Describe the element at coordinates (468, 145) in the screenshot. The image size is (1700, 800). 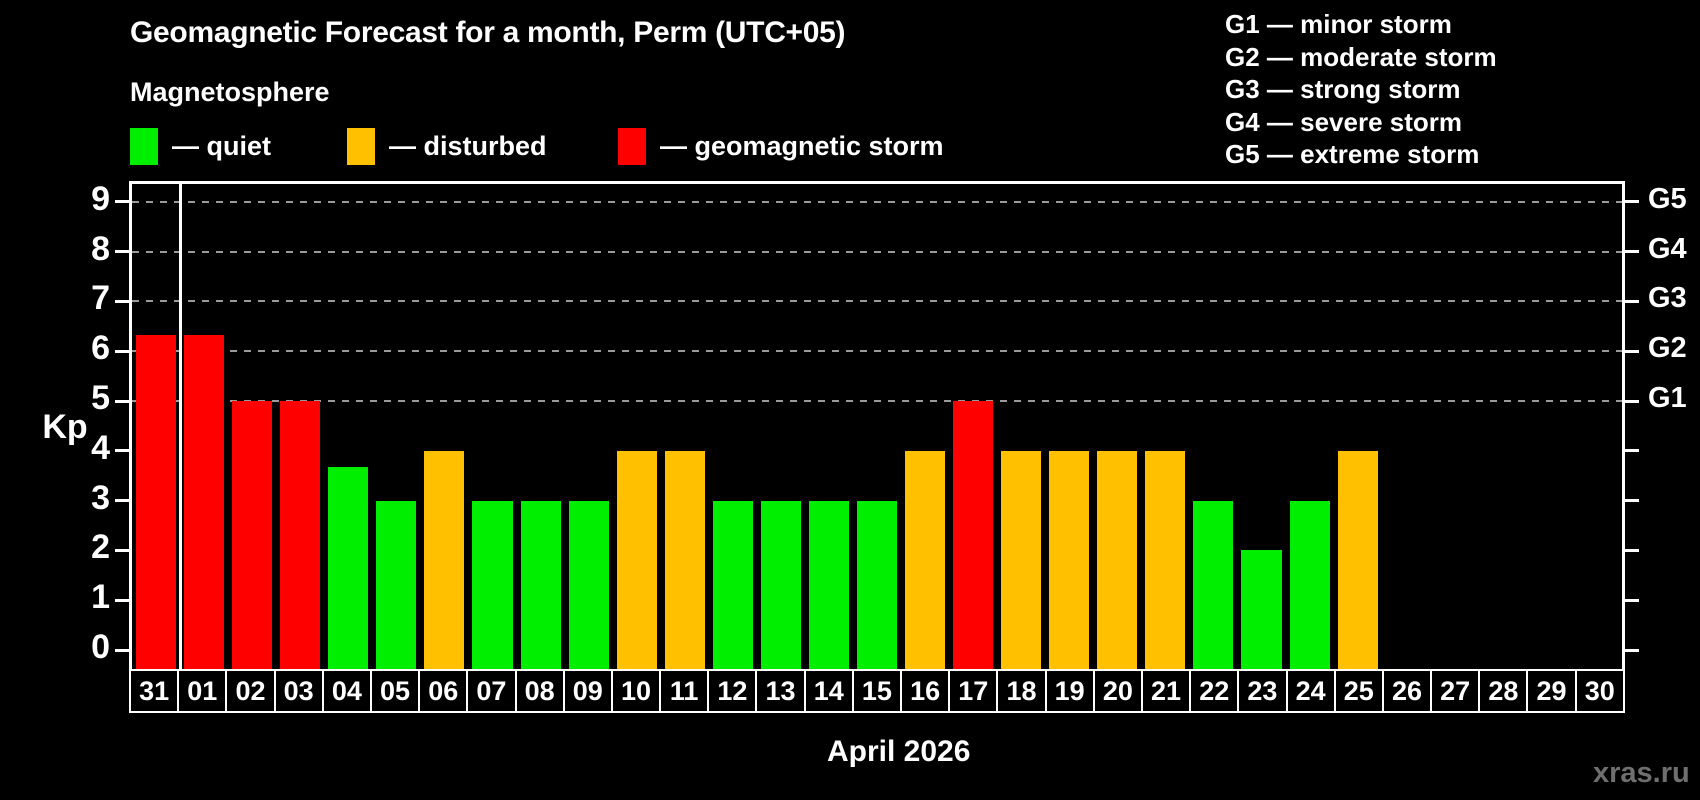
I see `legend-label-disturbed: — disturbed` at that location.